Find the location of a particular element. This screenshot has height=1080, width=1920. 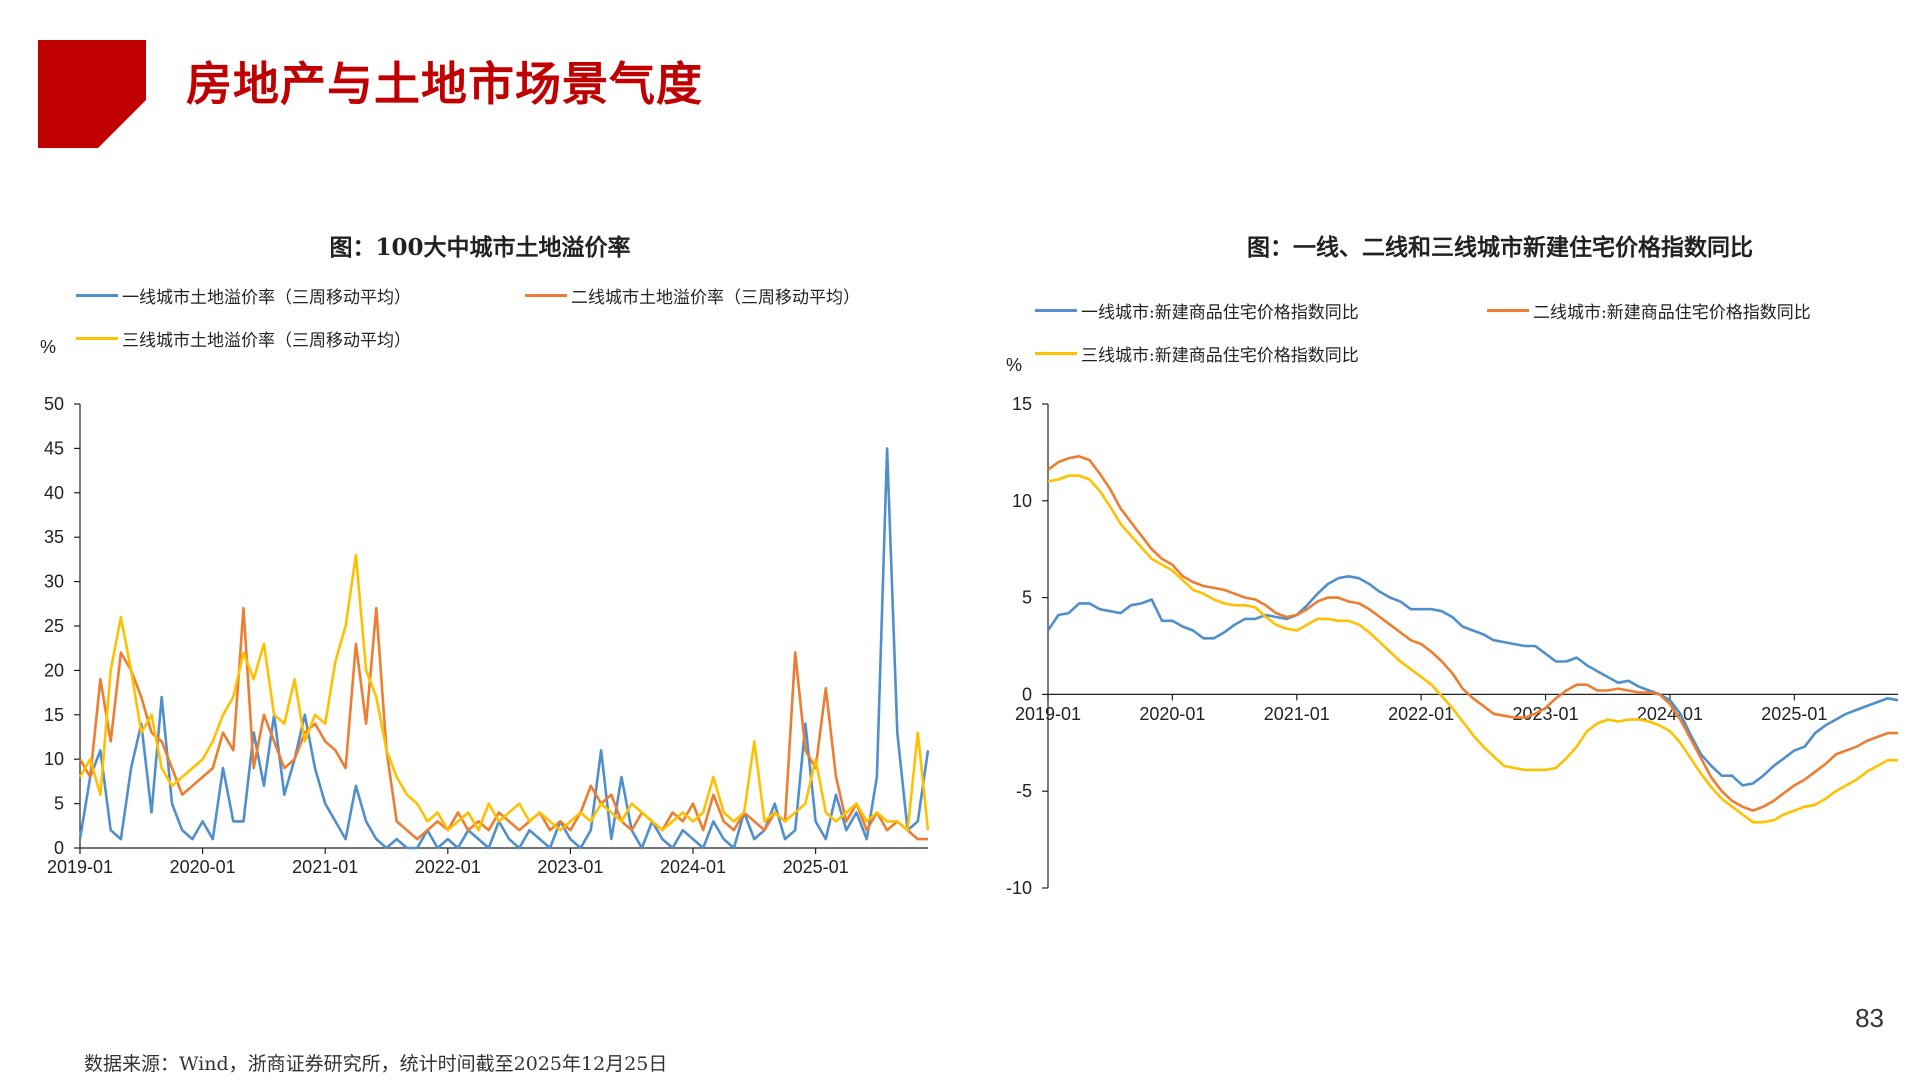

header-accent-shape is located at coordinates (92, 94).